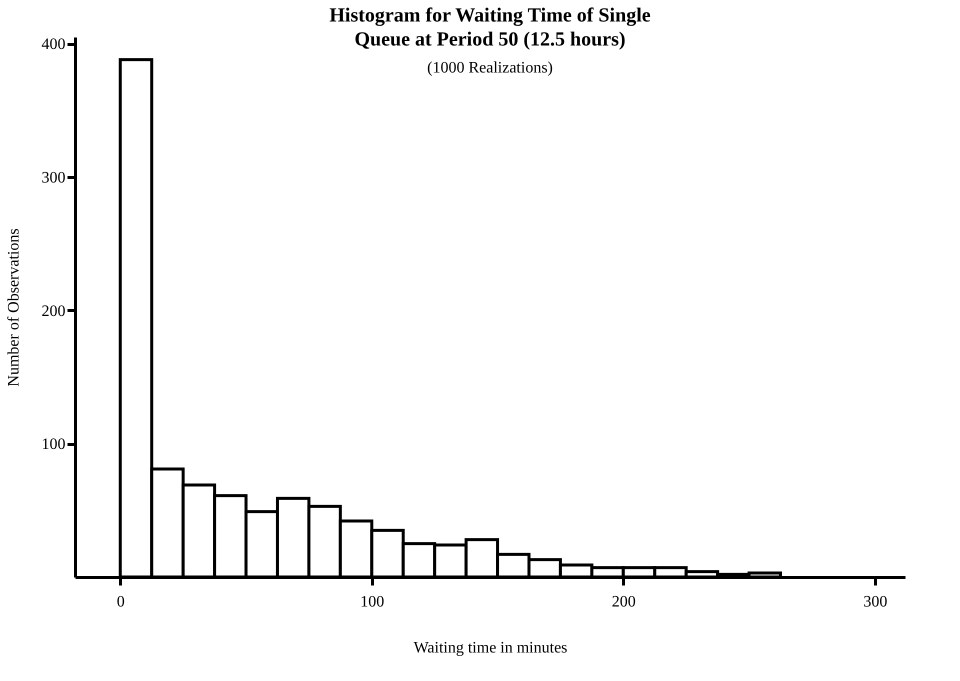 The width and height of the screenshot is (960, 681). What do you see at coordinates (120, 602) in the screenshot?
I see `x-tick-label: 0` at bounding box center [120, 602].